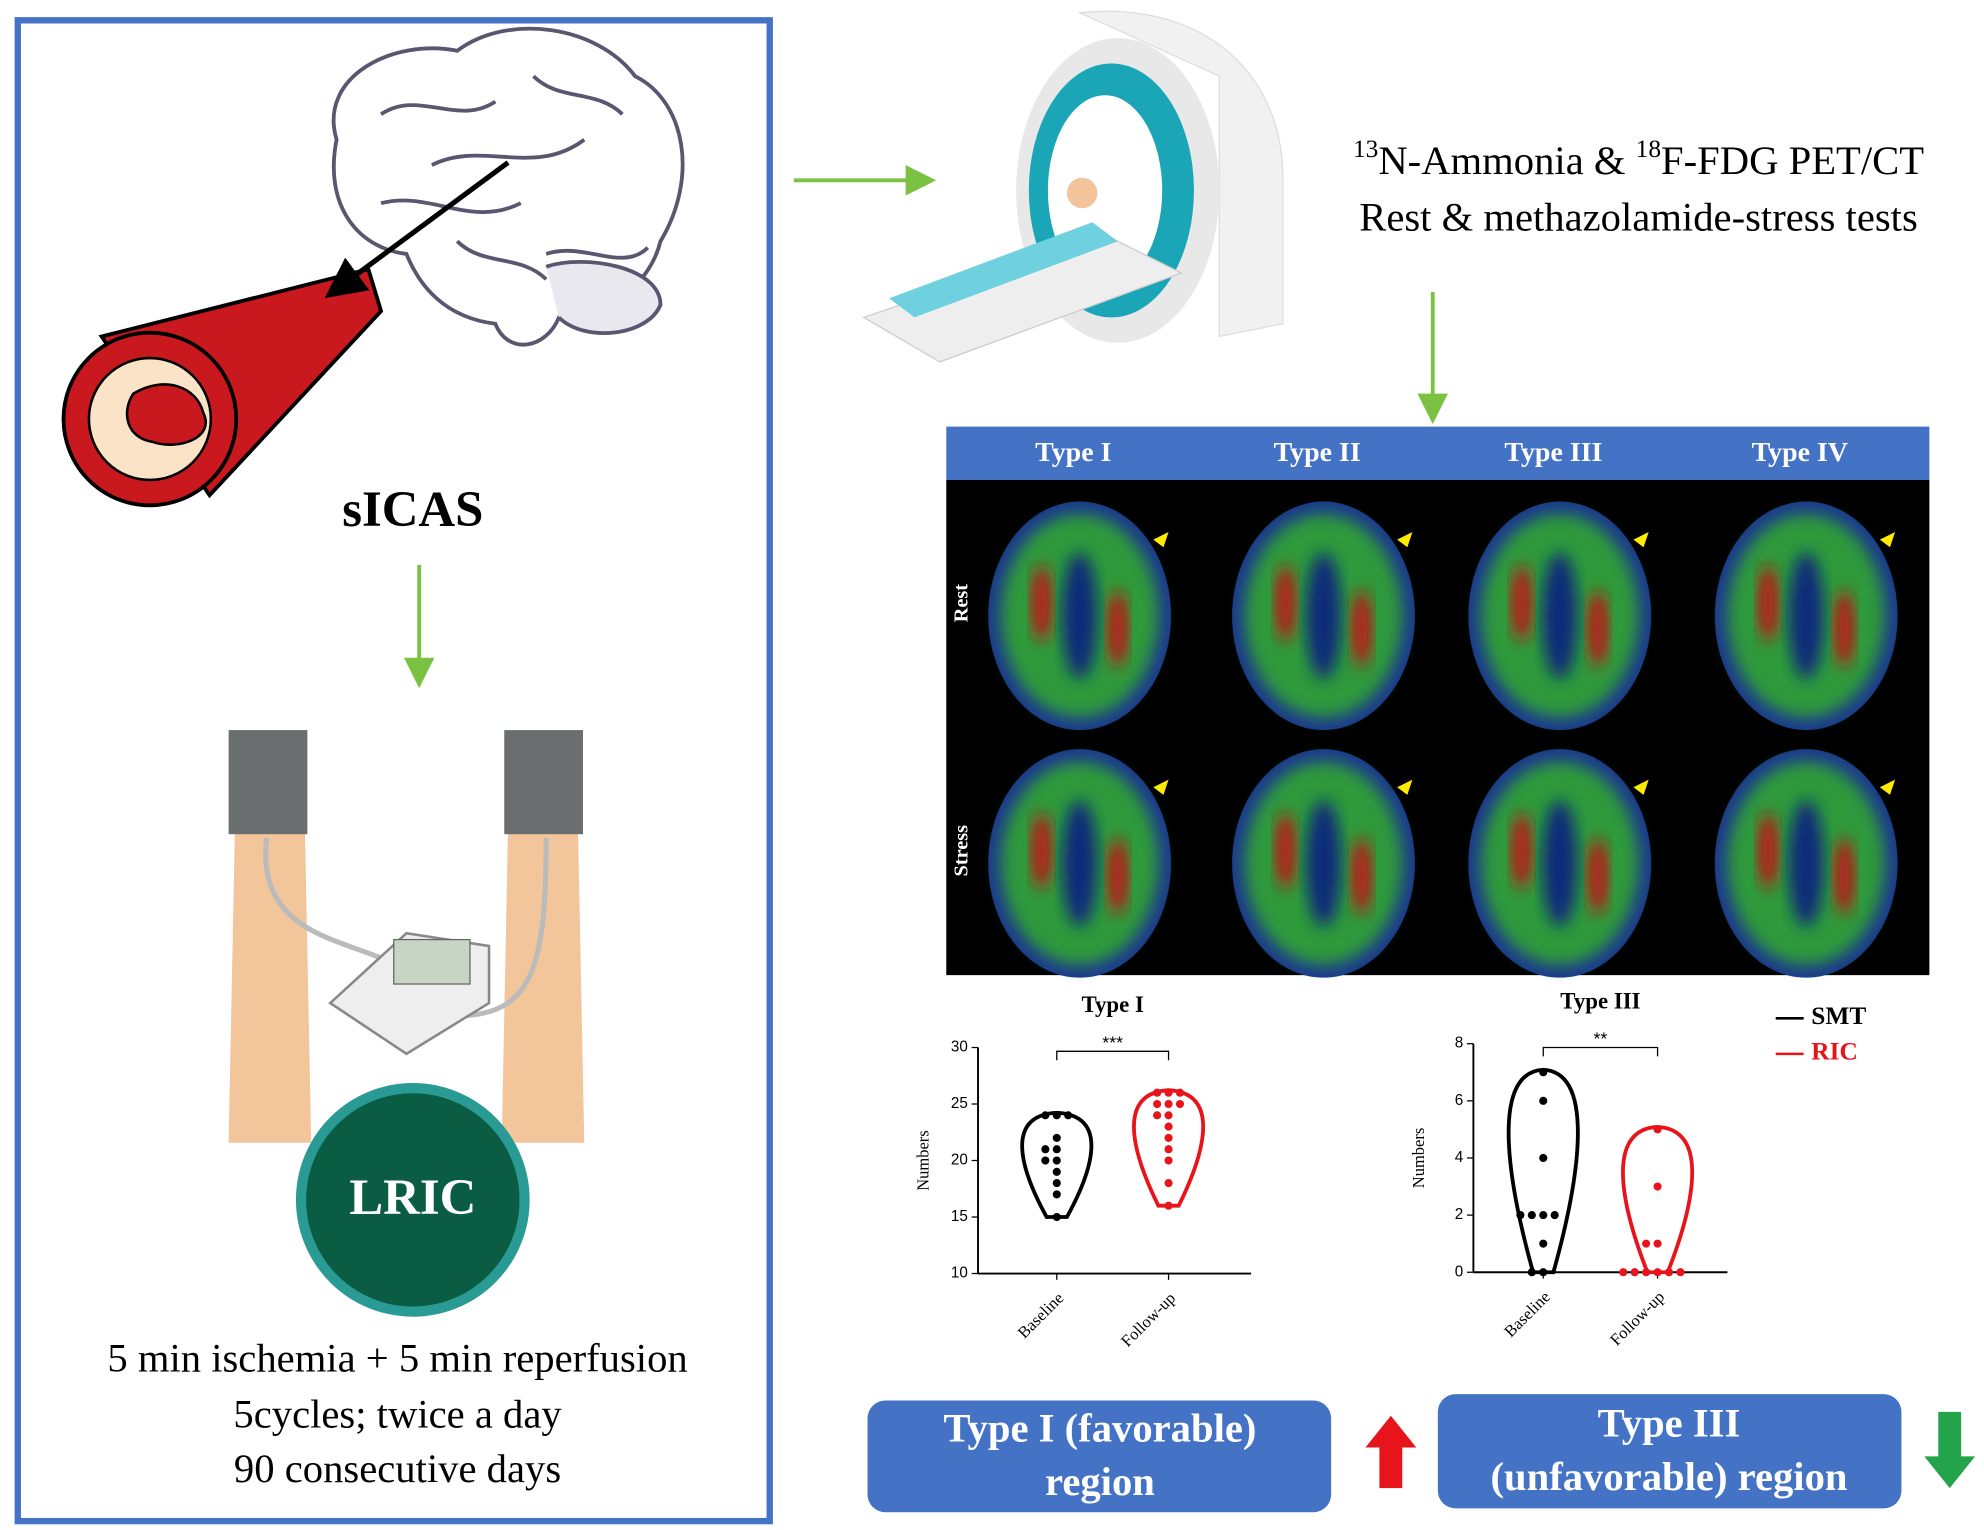 The image size is (1984, 1530). Describe the element at coordinates (1073, 186) in the screenshot. I see `scanner-illustration` at that location.